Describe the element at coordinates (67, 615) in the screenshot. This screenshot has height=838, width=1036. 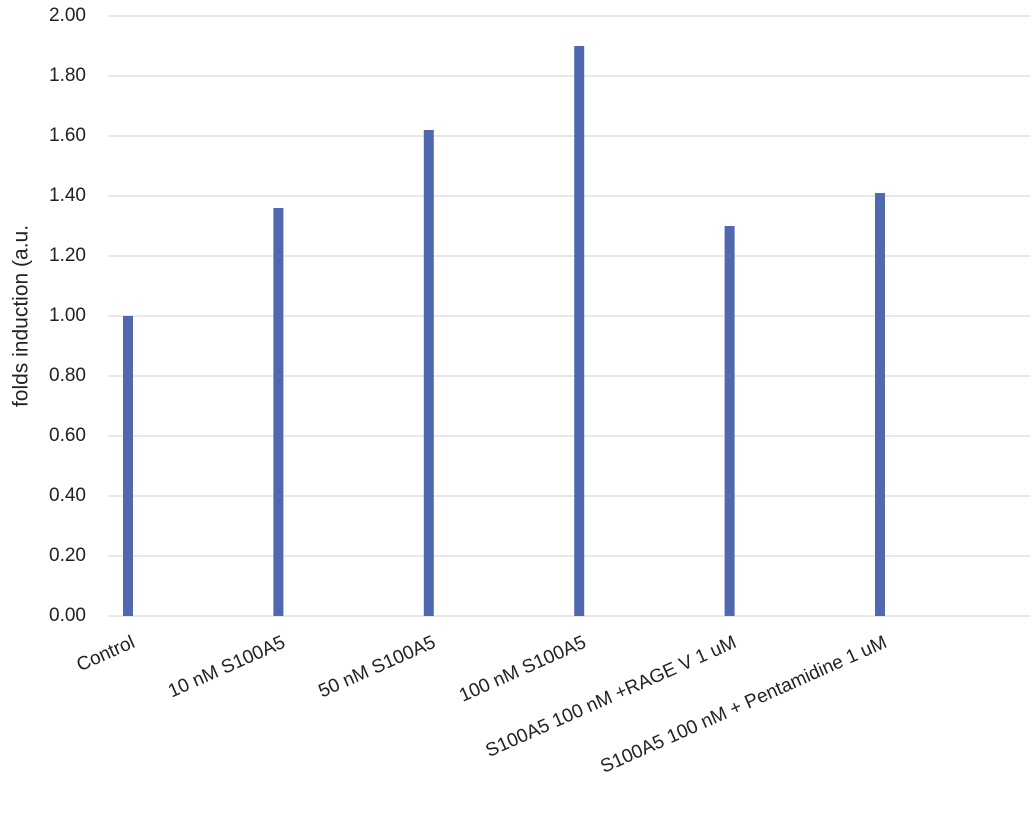
I see `y-tick-label: 0.00` at that location.